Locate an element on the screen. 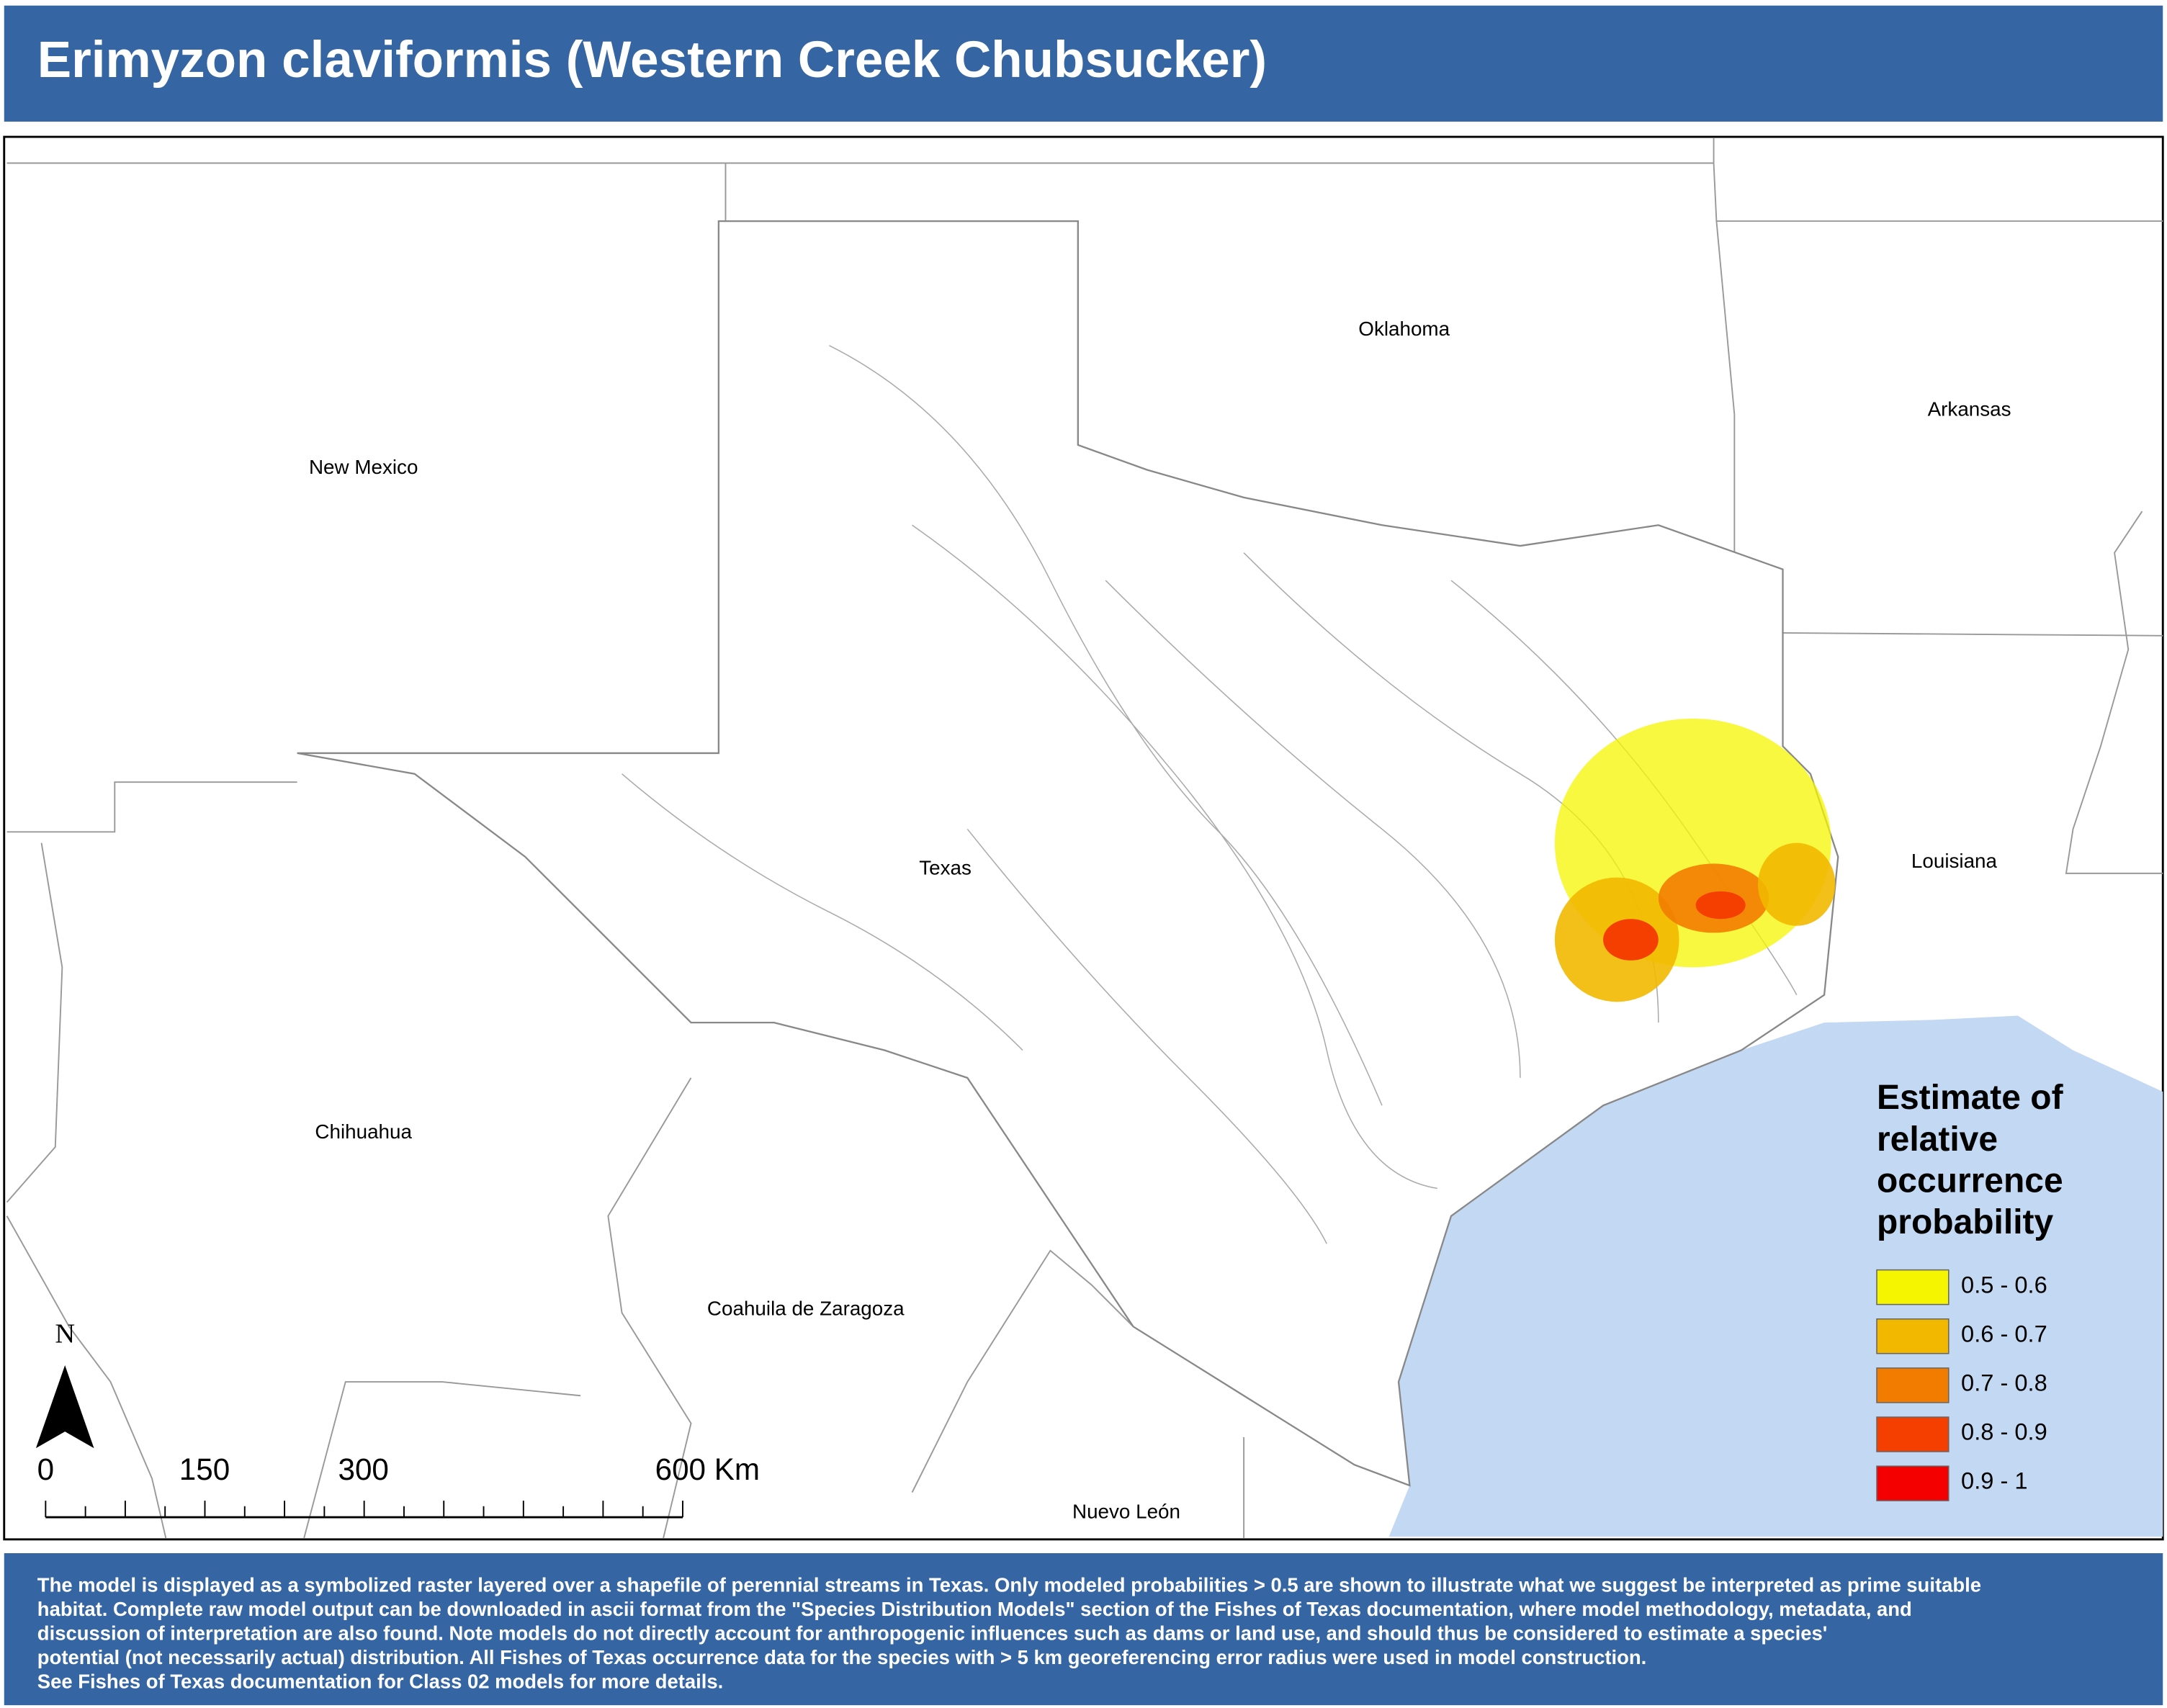 Image resolution: width=2167 pixels, height=1708 pixels. legend-label: 0.9 - 1 is located at coordinates (1994, 1480).